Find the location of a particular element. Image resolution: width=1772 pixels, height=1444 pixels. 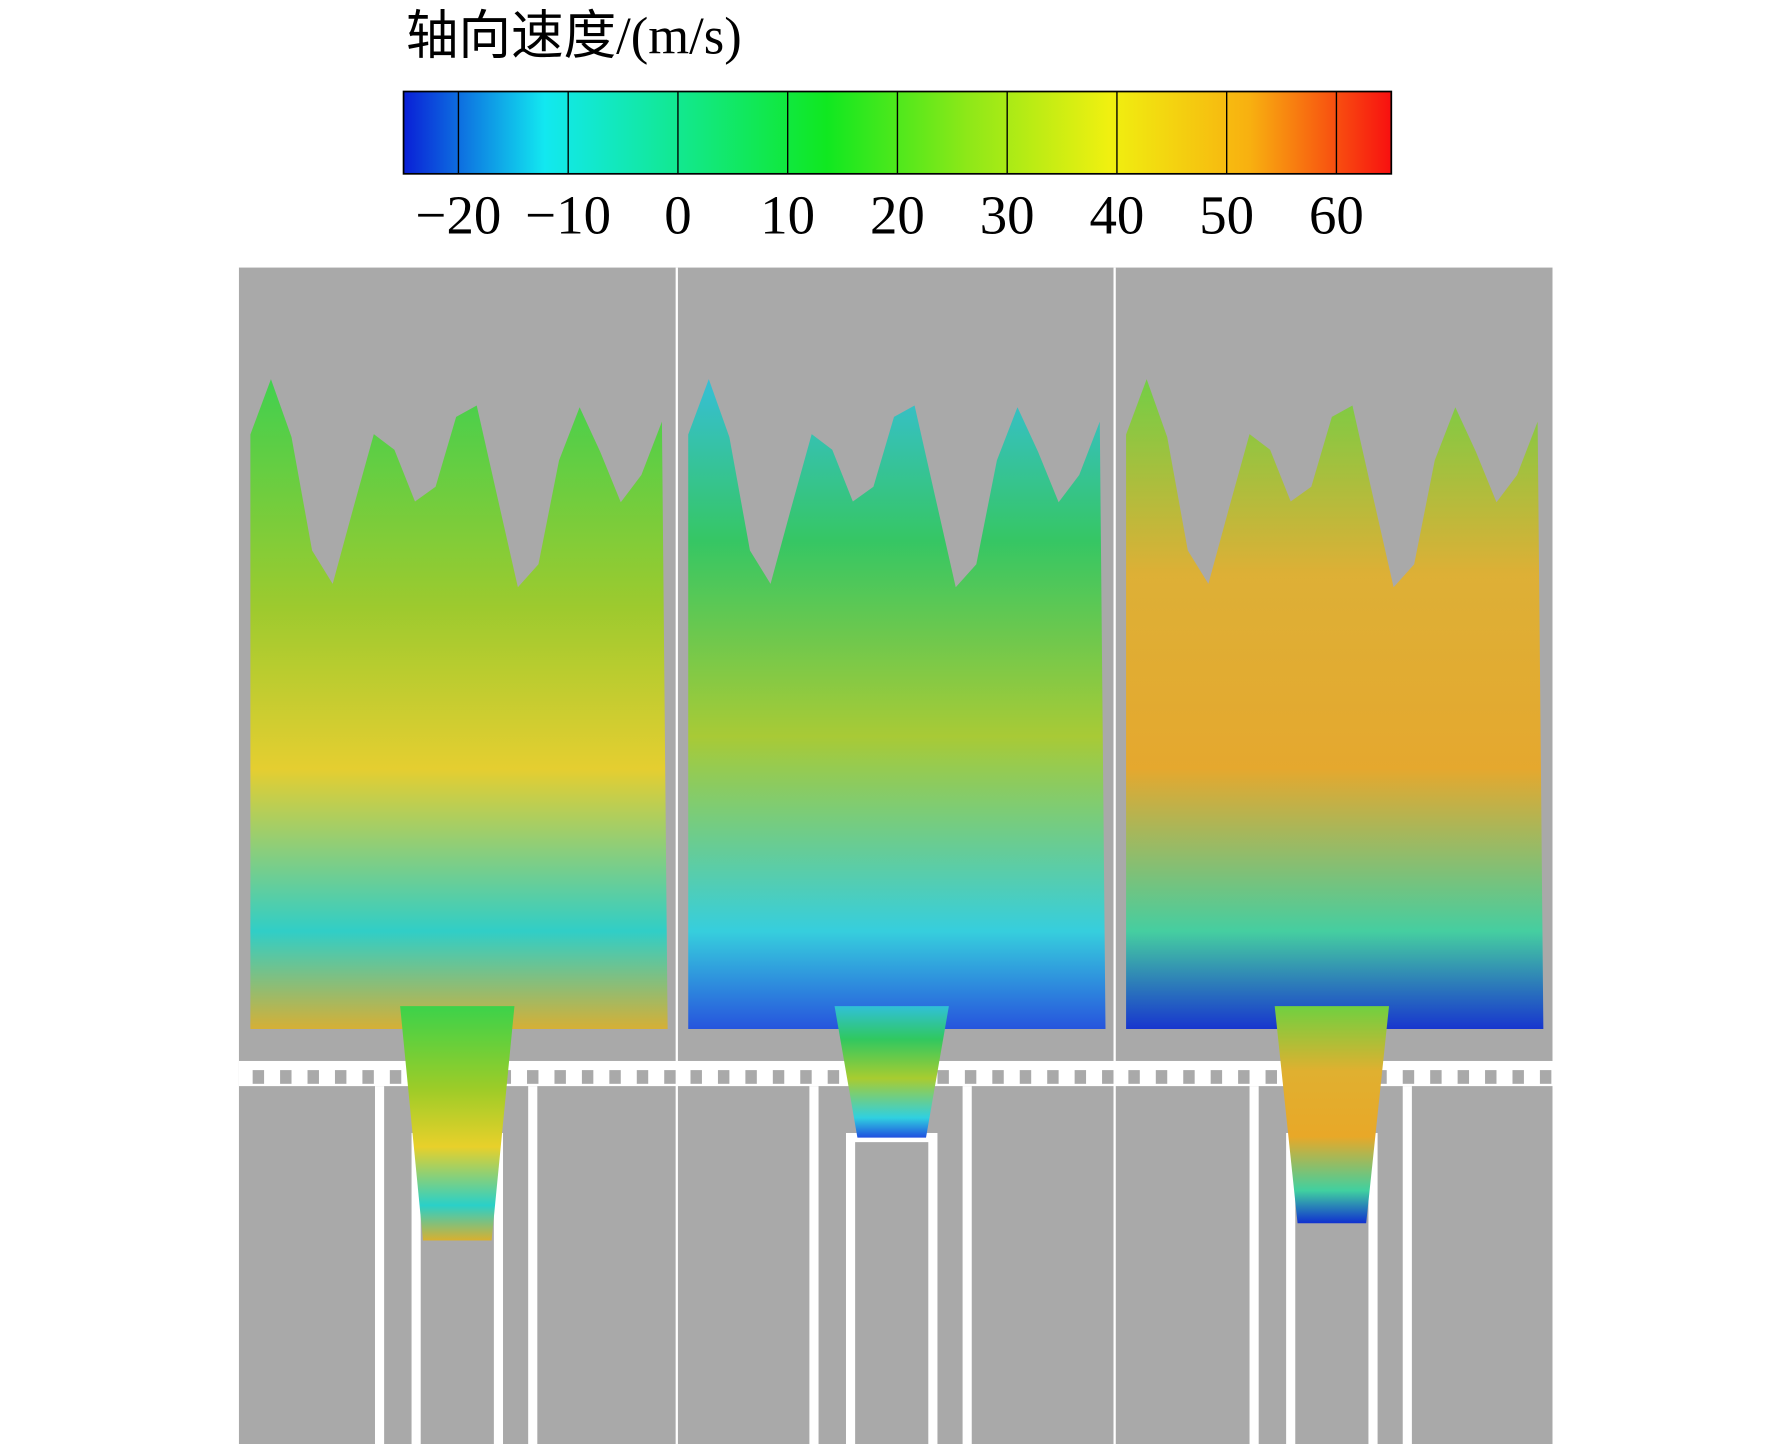

inner-tube is located at coordinates (891, 1288).